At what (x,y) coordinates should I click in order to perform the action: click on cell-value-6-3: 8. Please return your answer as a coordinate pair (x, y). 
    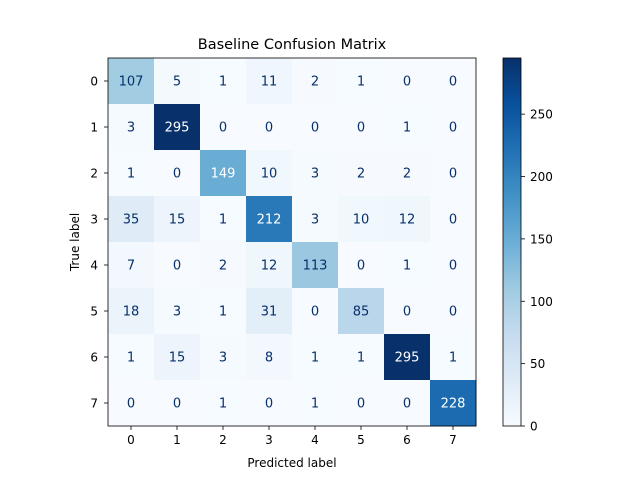
    Looking at the image, I should click on (269, 358).